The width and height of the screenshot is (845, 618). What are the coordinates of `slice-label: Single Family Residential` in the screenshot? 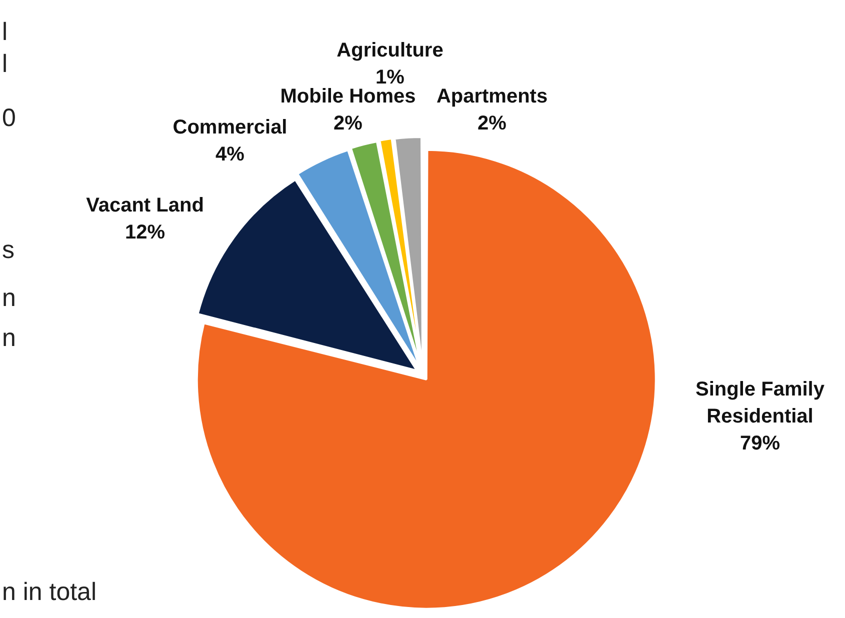 It's located at (761, 403).